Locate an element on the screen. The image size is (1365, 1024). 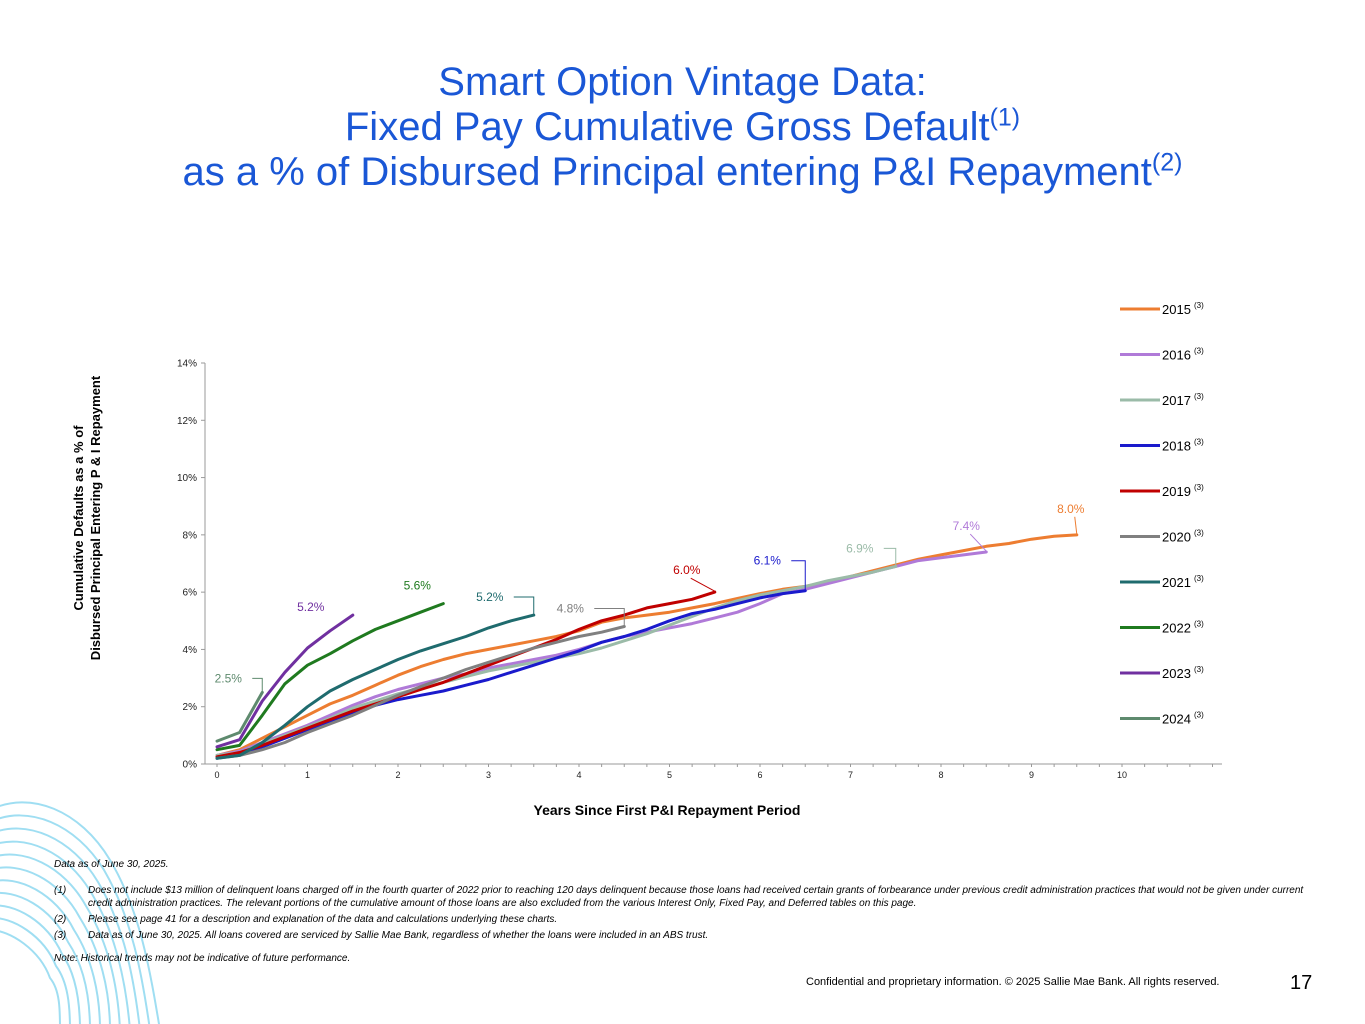
y-tick-label: 12% is located at coordinates (187, 421).